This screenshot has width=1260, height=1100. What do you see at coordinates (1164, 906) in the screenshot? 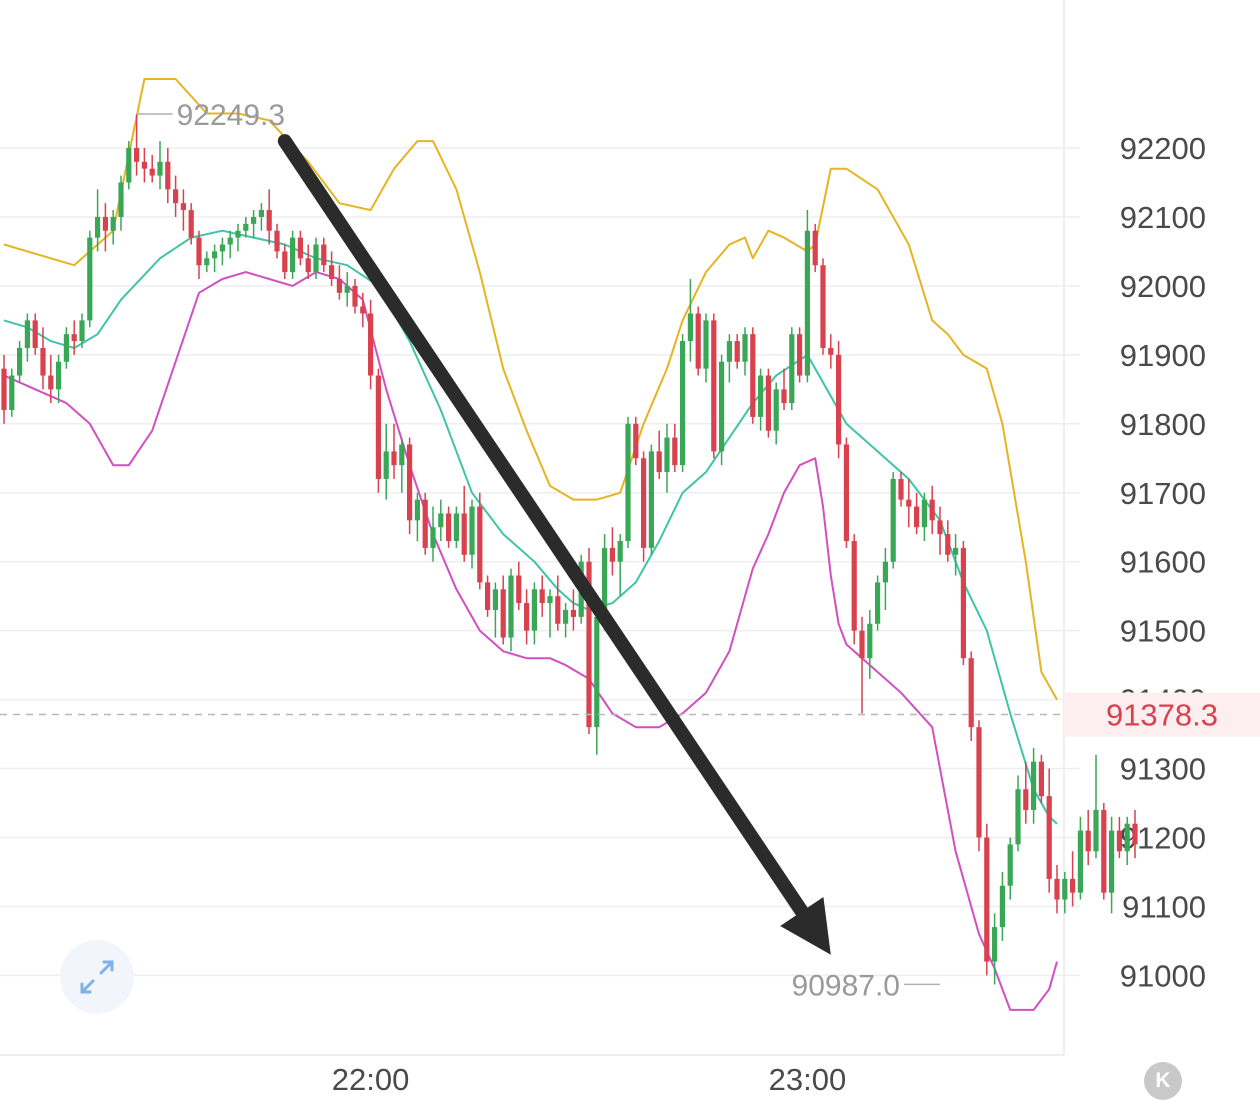
I see `y-tick-label: 91100` at bounding box center [1164, 906].